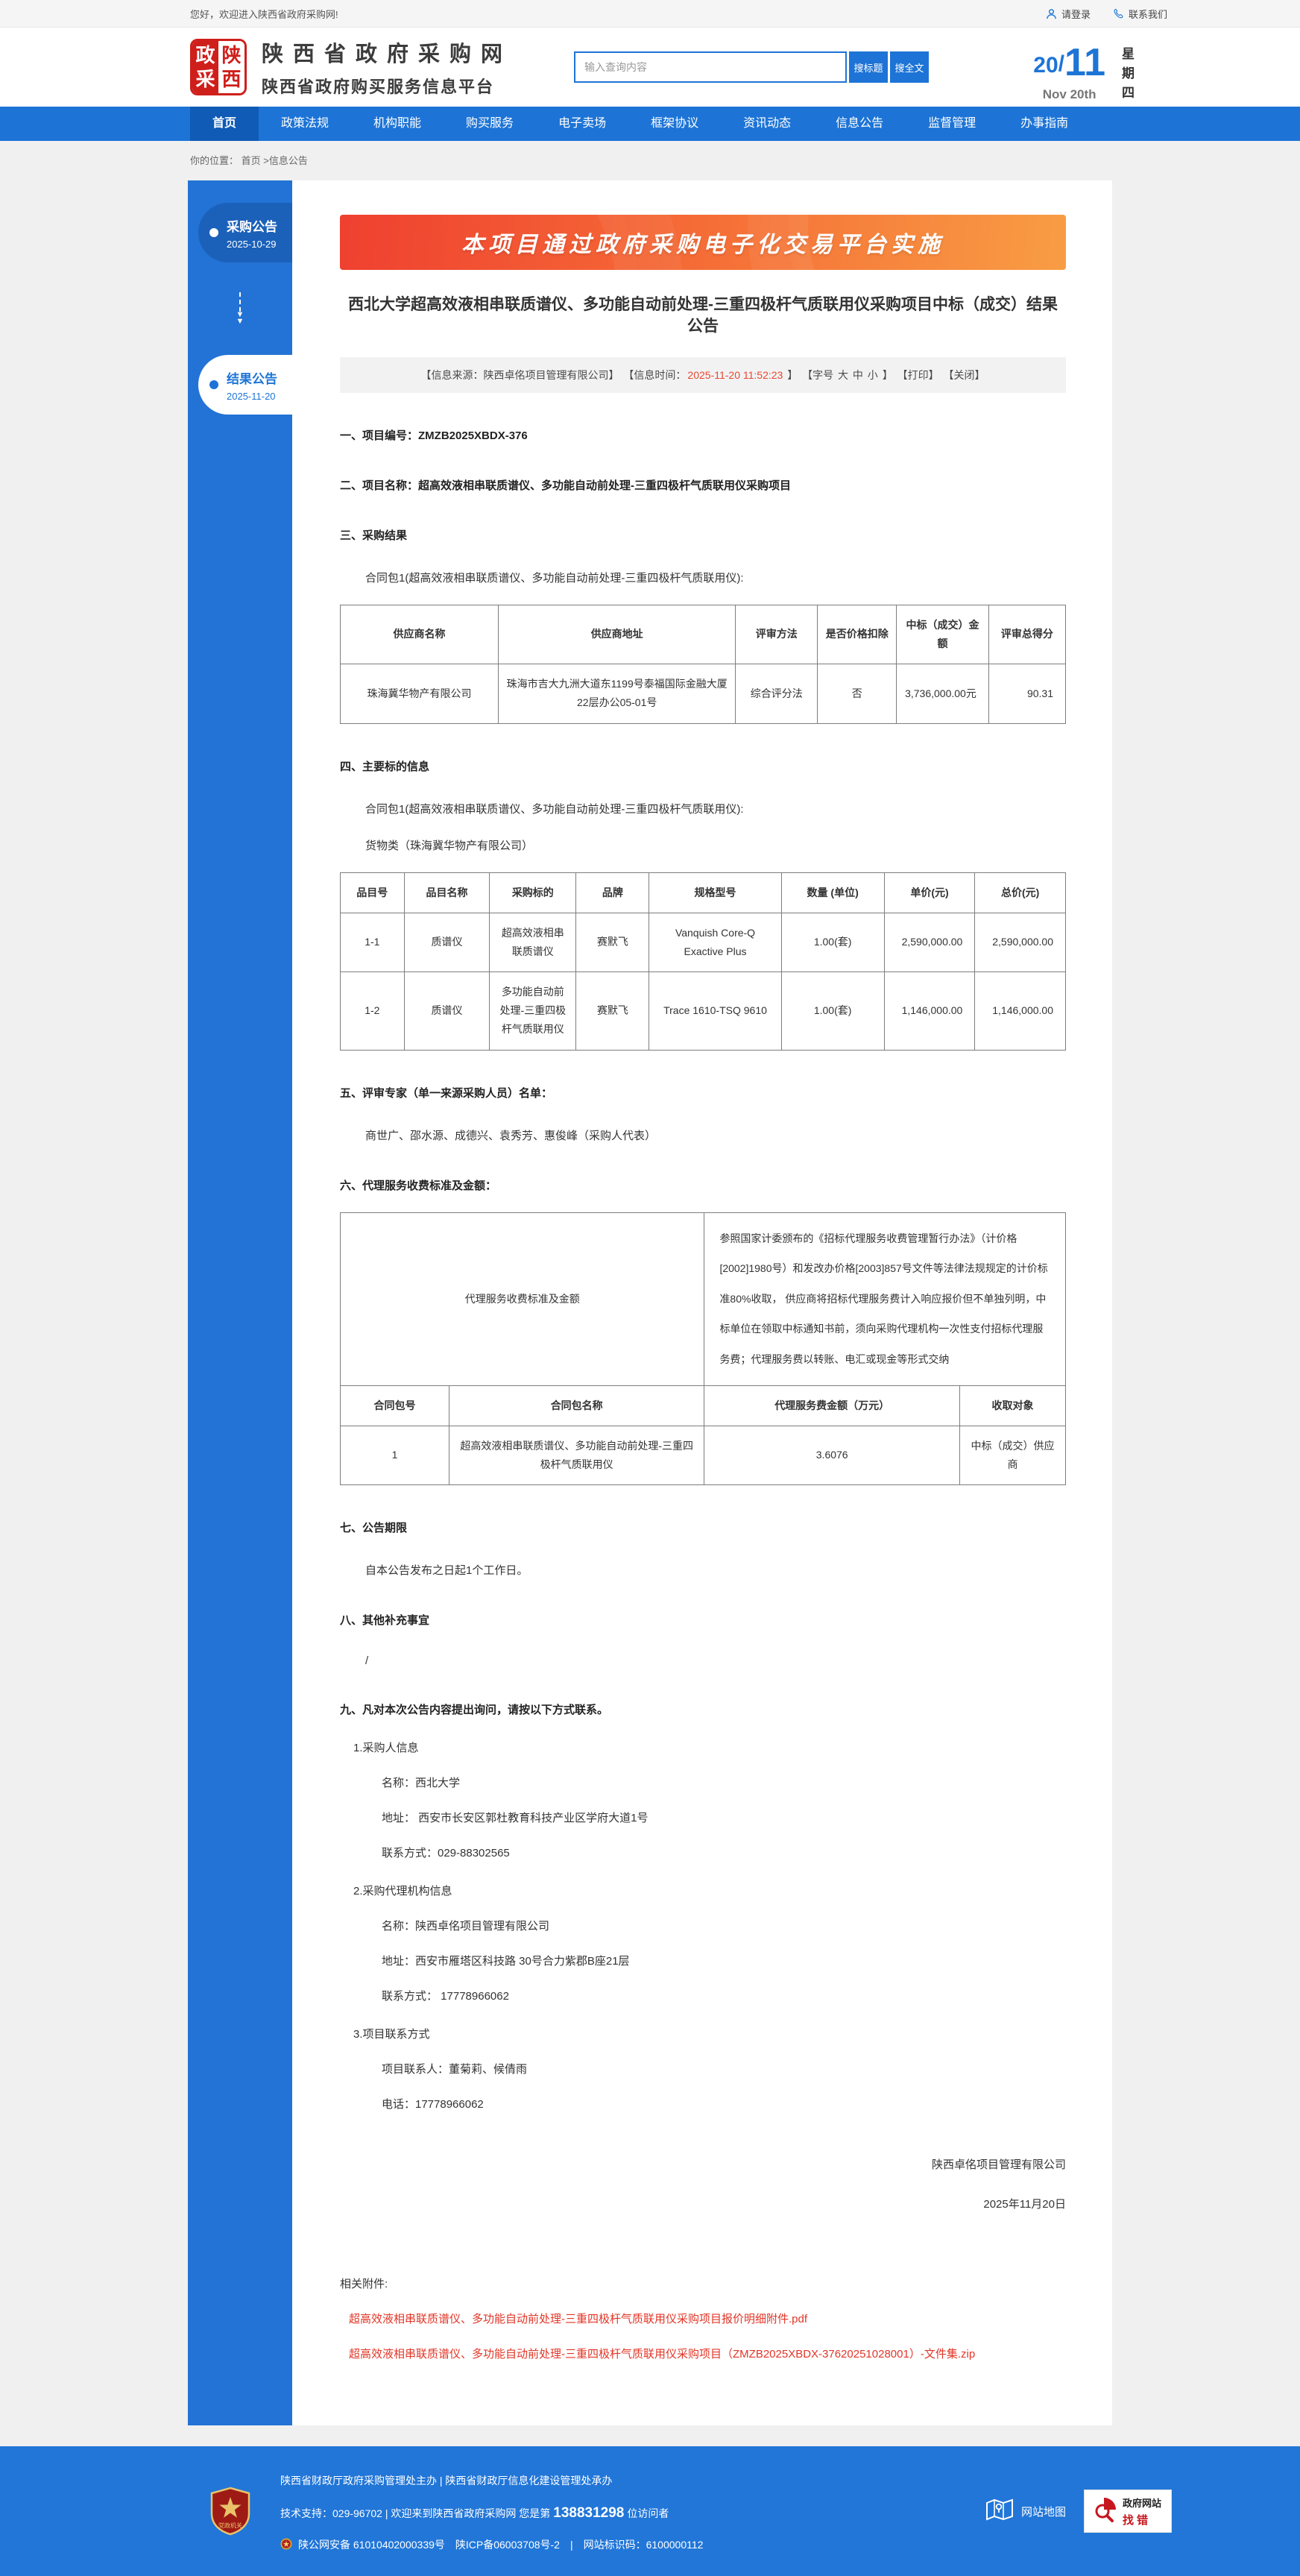  Describe the element at coordinates (455, 2069) in the screenshot. I see `project-contact-persons: 项目联系人：董菊莉、候倩雨` at that location.